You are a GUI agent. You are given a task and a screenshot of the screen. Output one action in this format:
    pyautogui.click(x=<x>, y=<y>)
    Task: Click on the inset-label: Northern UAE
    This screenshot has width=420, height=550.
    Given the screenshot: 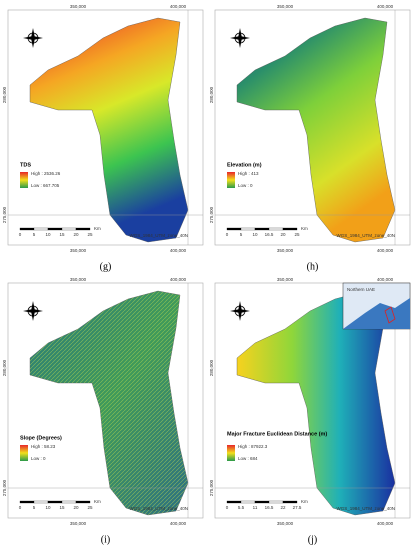 What is the action you would take?
    pyautogui.click(x=361, y=289)
    